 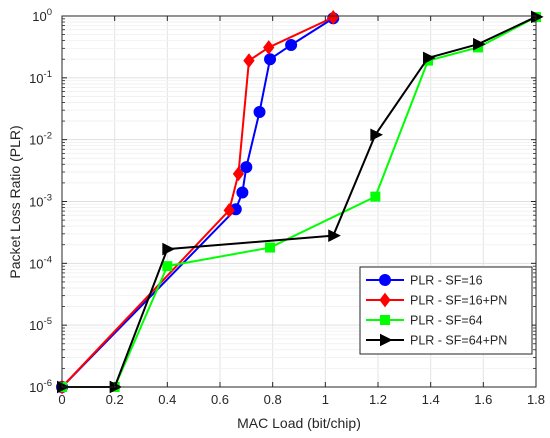 I want to click on x-tick-label: 1, so click(x=325, y=399).